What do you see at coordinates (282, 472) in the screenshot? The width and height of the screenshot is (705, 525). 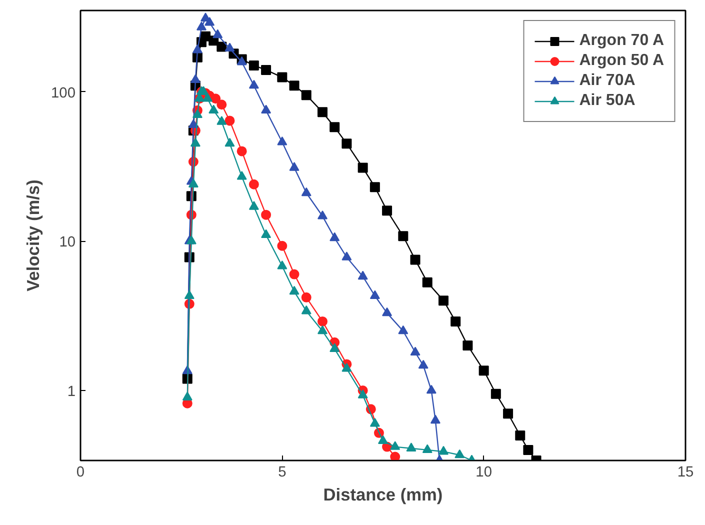 I see `x-tick-label: 5` at bounding box center [282, 472].